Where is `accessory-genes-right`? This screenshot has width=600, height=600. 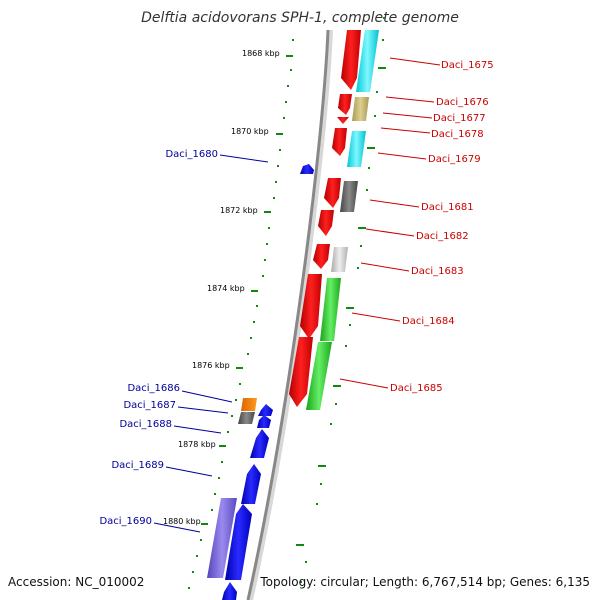
accessory-genes-right is located at coordinates (342, 220).